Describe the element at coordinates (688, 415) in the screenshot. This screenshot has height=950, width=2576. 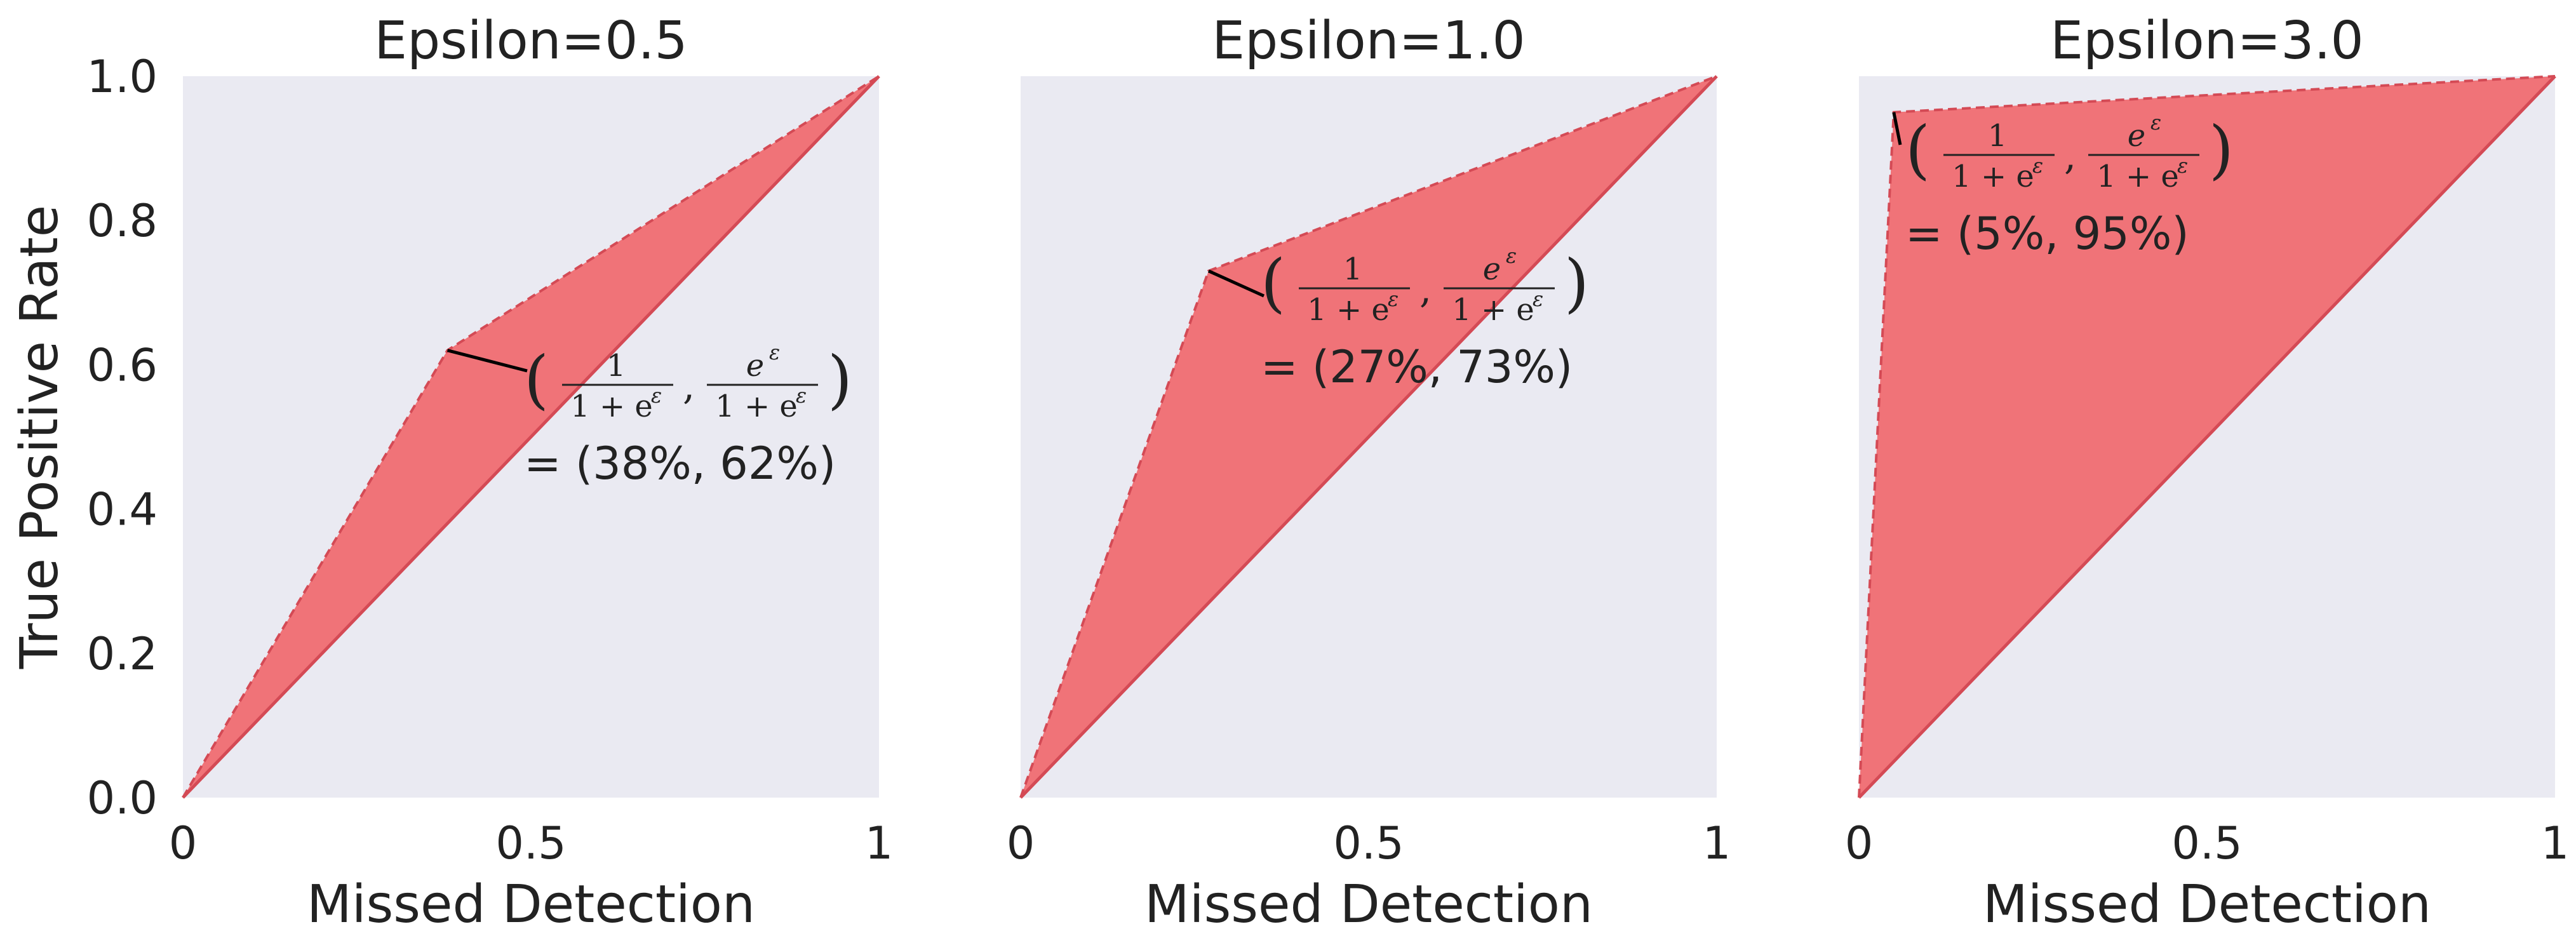
I see `annotation-formula: (11 + eε, e ε1 + eε)= (38%, 62%)` at that location.